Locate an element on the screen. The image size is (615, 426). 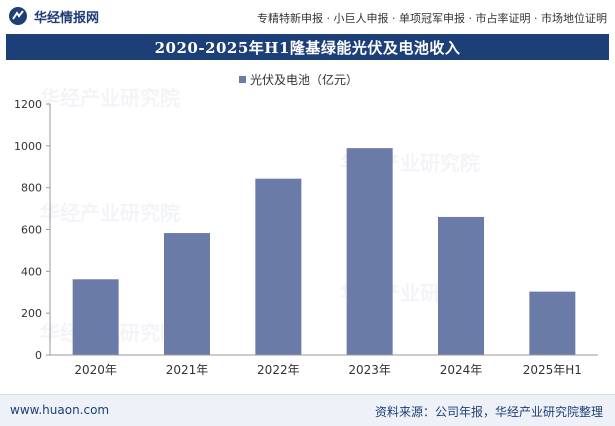
x-tick-label: 2021年 is located at coordinates (187, 370).